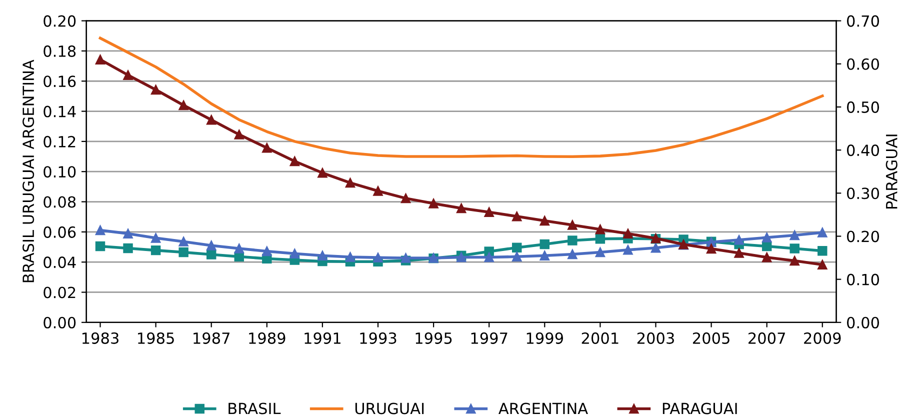 Image resolution: width=909 pixels, height=416 pixels. What do you see at coordinates (543, 408) in the screenshot?
I see `legend-label: ARGENTINA` at bounding box center [543, 408].